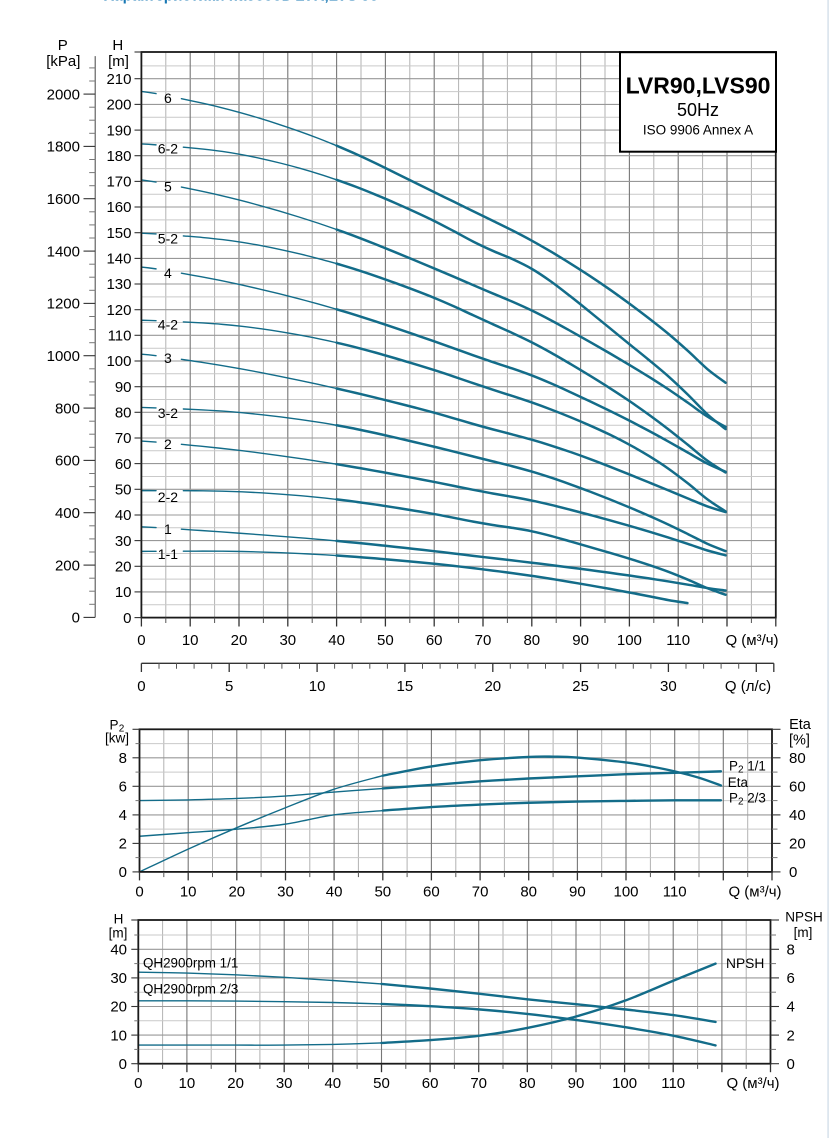 The width and height of the screenshot is (829, 1138). I want to click on svg-text: LVR90,LVS90, so click(698, 86).